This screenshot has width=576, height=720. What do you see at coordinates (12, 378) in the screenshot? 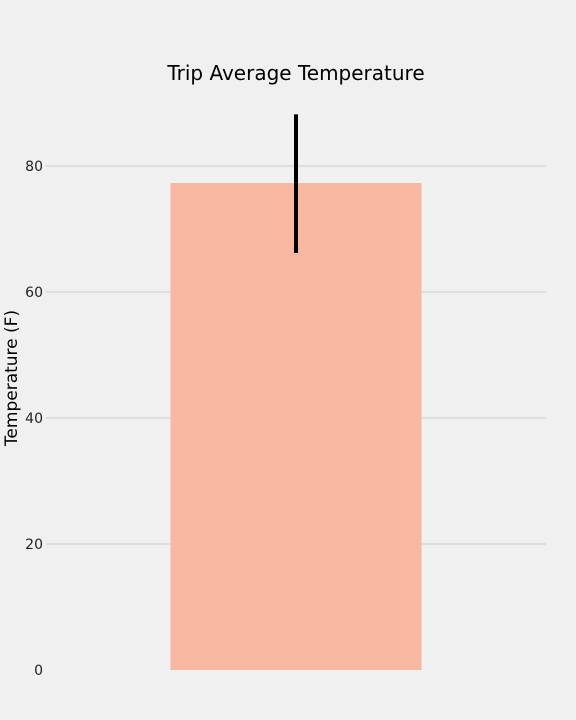
I see `y-axis-label: Temperature (F)` at bounding box center [12, 378].